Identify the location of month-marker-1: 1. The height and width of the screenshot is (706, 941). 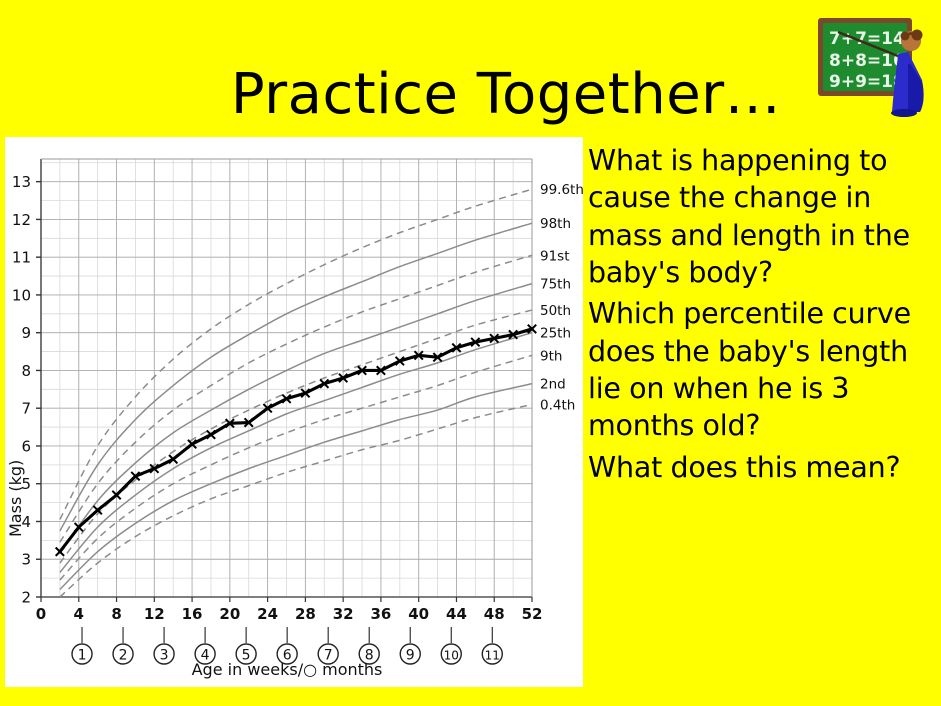
(82, 646).